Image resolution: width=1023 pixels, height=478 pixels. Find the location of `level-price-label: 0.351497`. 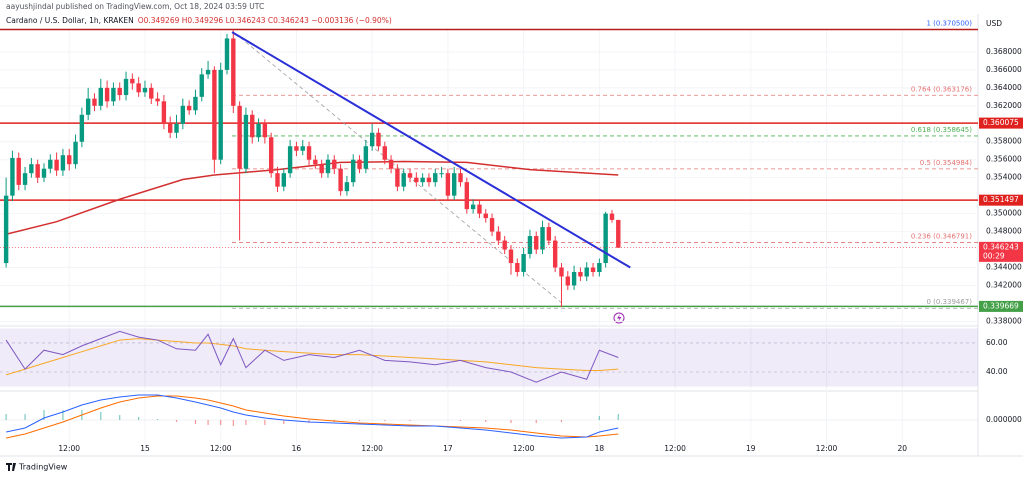

level-price-label: 0.351497 is located at coordinates (1001, 199).